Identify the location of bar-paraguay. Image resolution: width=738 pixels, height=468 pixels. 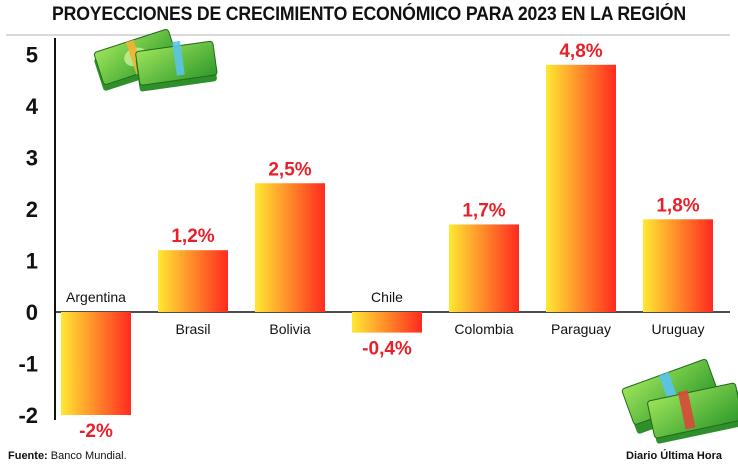
(581, 188).